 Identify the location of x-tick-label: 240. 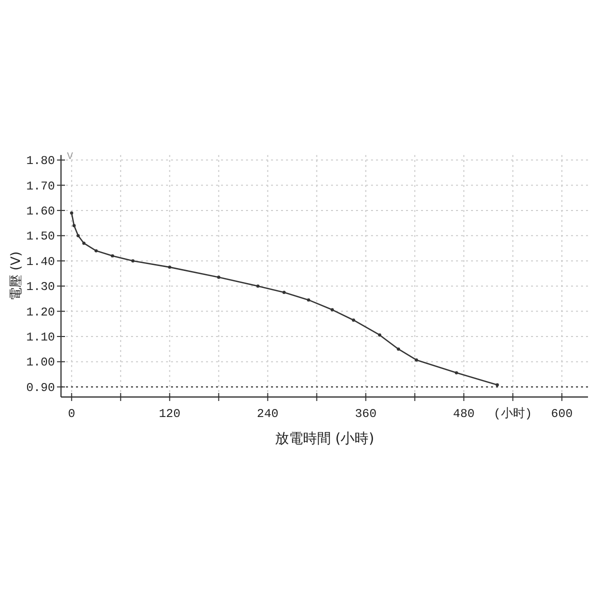
(267, 414).